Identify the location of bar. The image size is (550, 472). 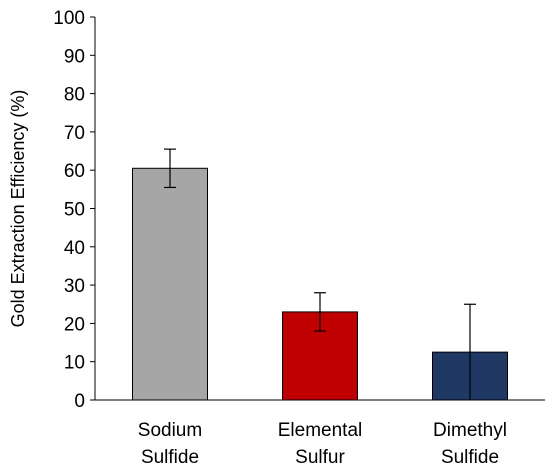
(170, 284).